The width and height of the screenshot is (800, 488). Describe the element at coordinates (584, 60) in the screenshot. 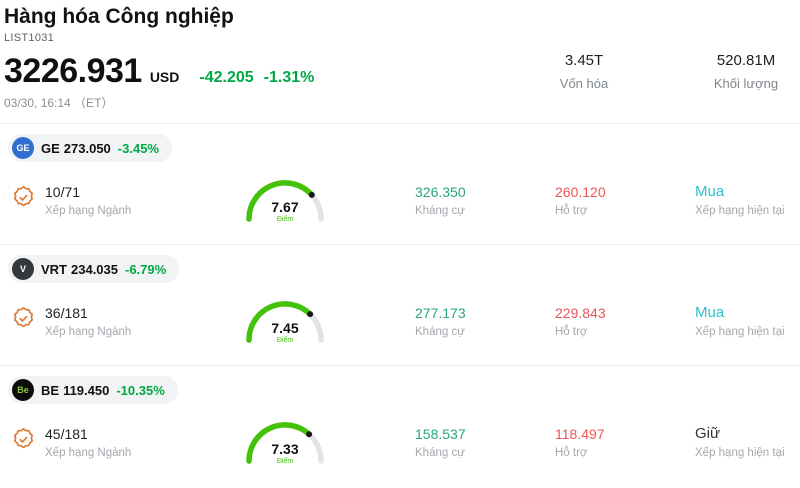

I see `market-cap-value: 3.45T` at that location.